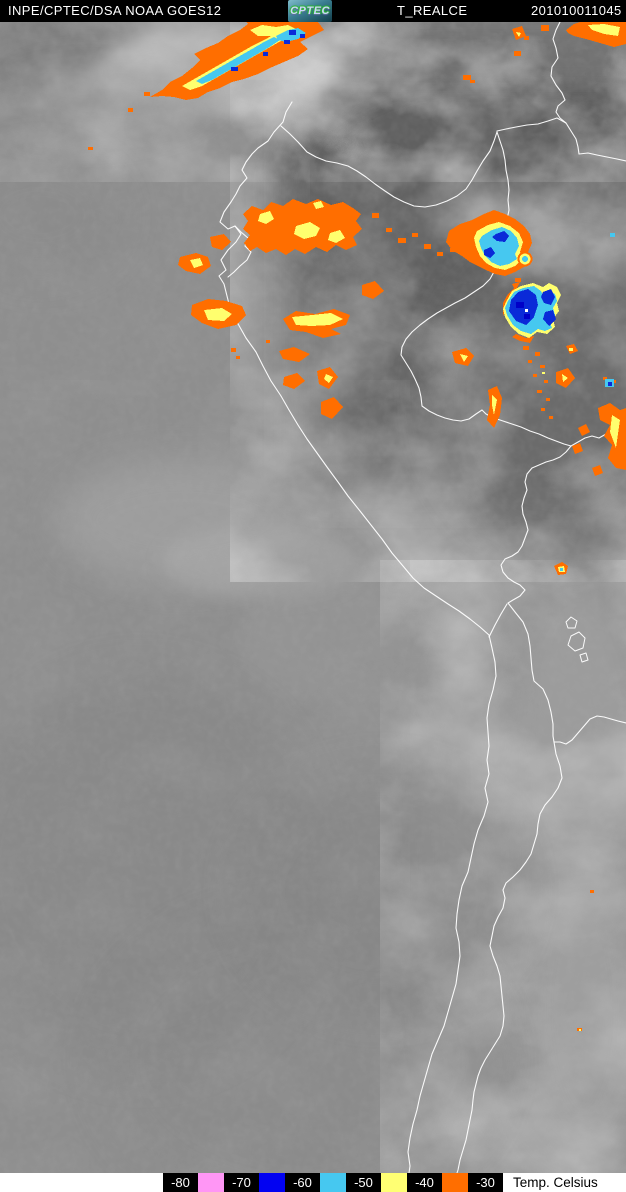 Image resolution: width=626 pixels, height=1192 pixels. Describe the element at coordinates (363, 1182) in the screenshot. I see `legend-tick--50: -50` at that location.